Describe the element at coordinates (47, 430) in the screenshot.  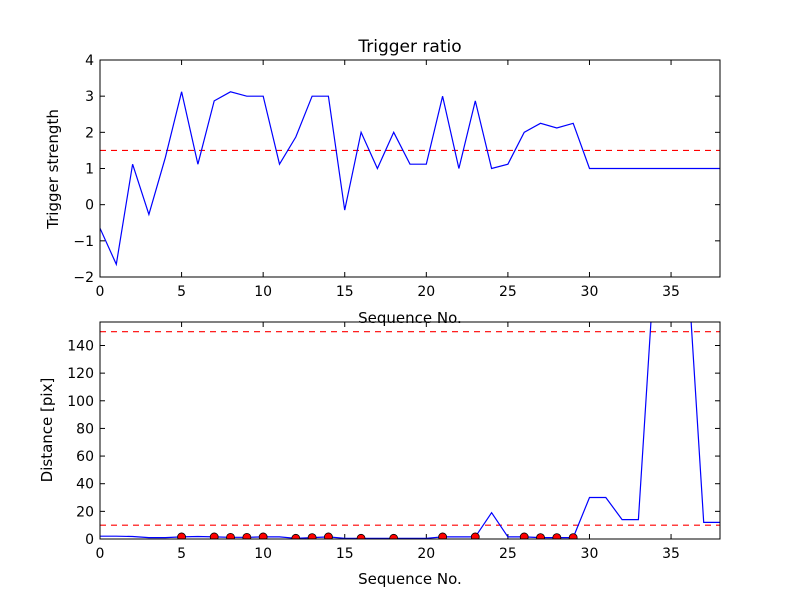
I see `y-axis-label: Distance [pix]` at that location.